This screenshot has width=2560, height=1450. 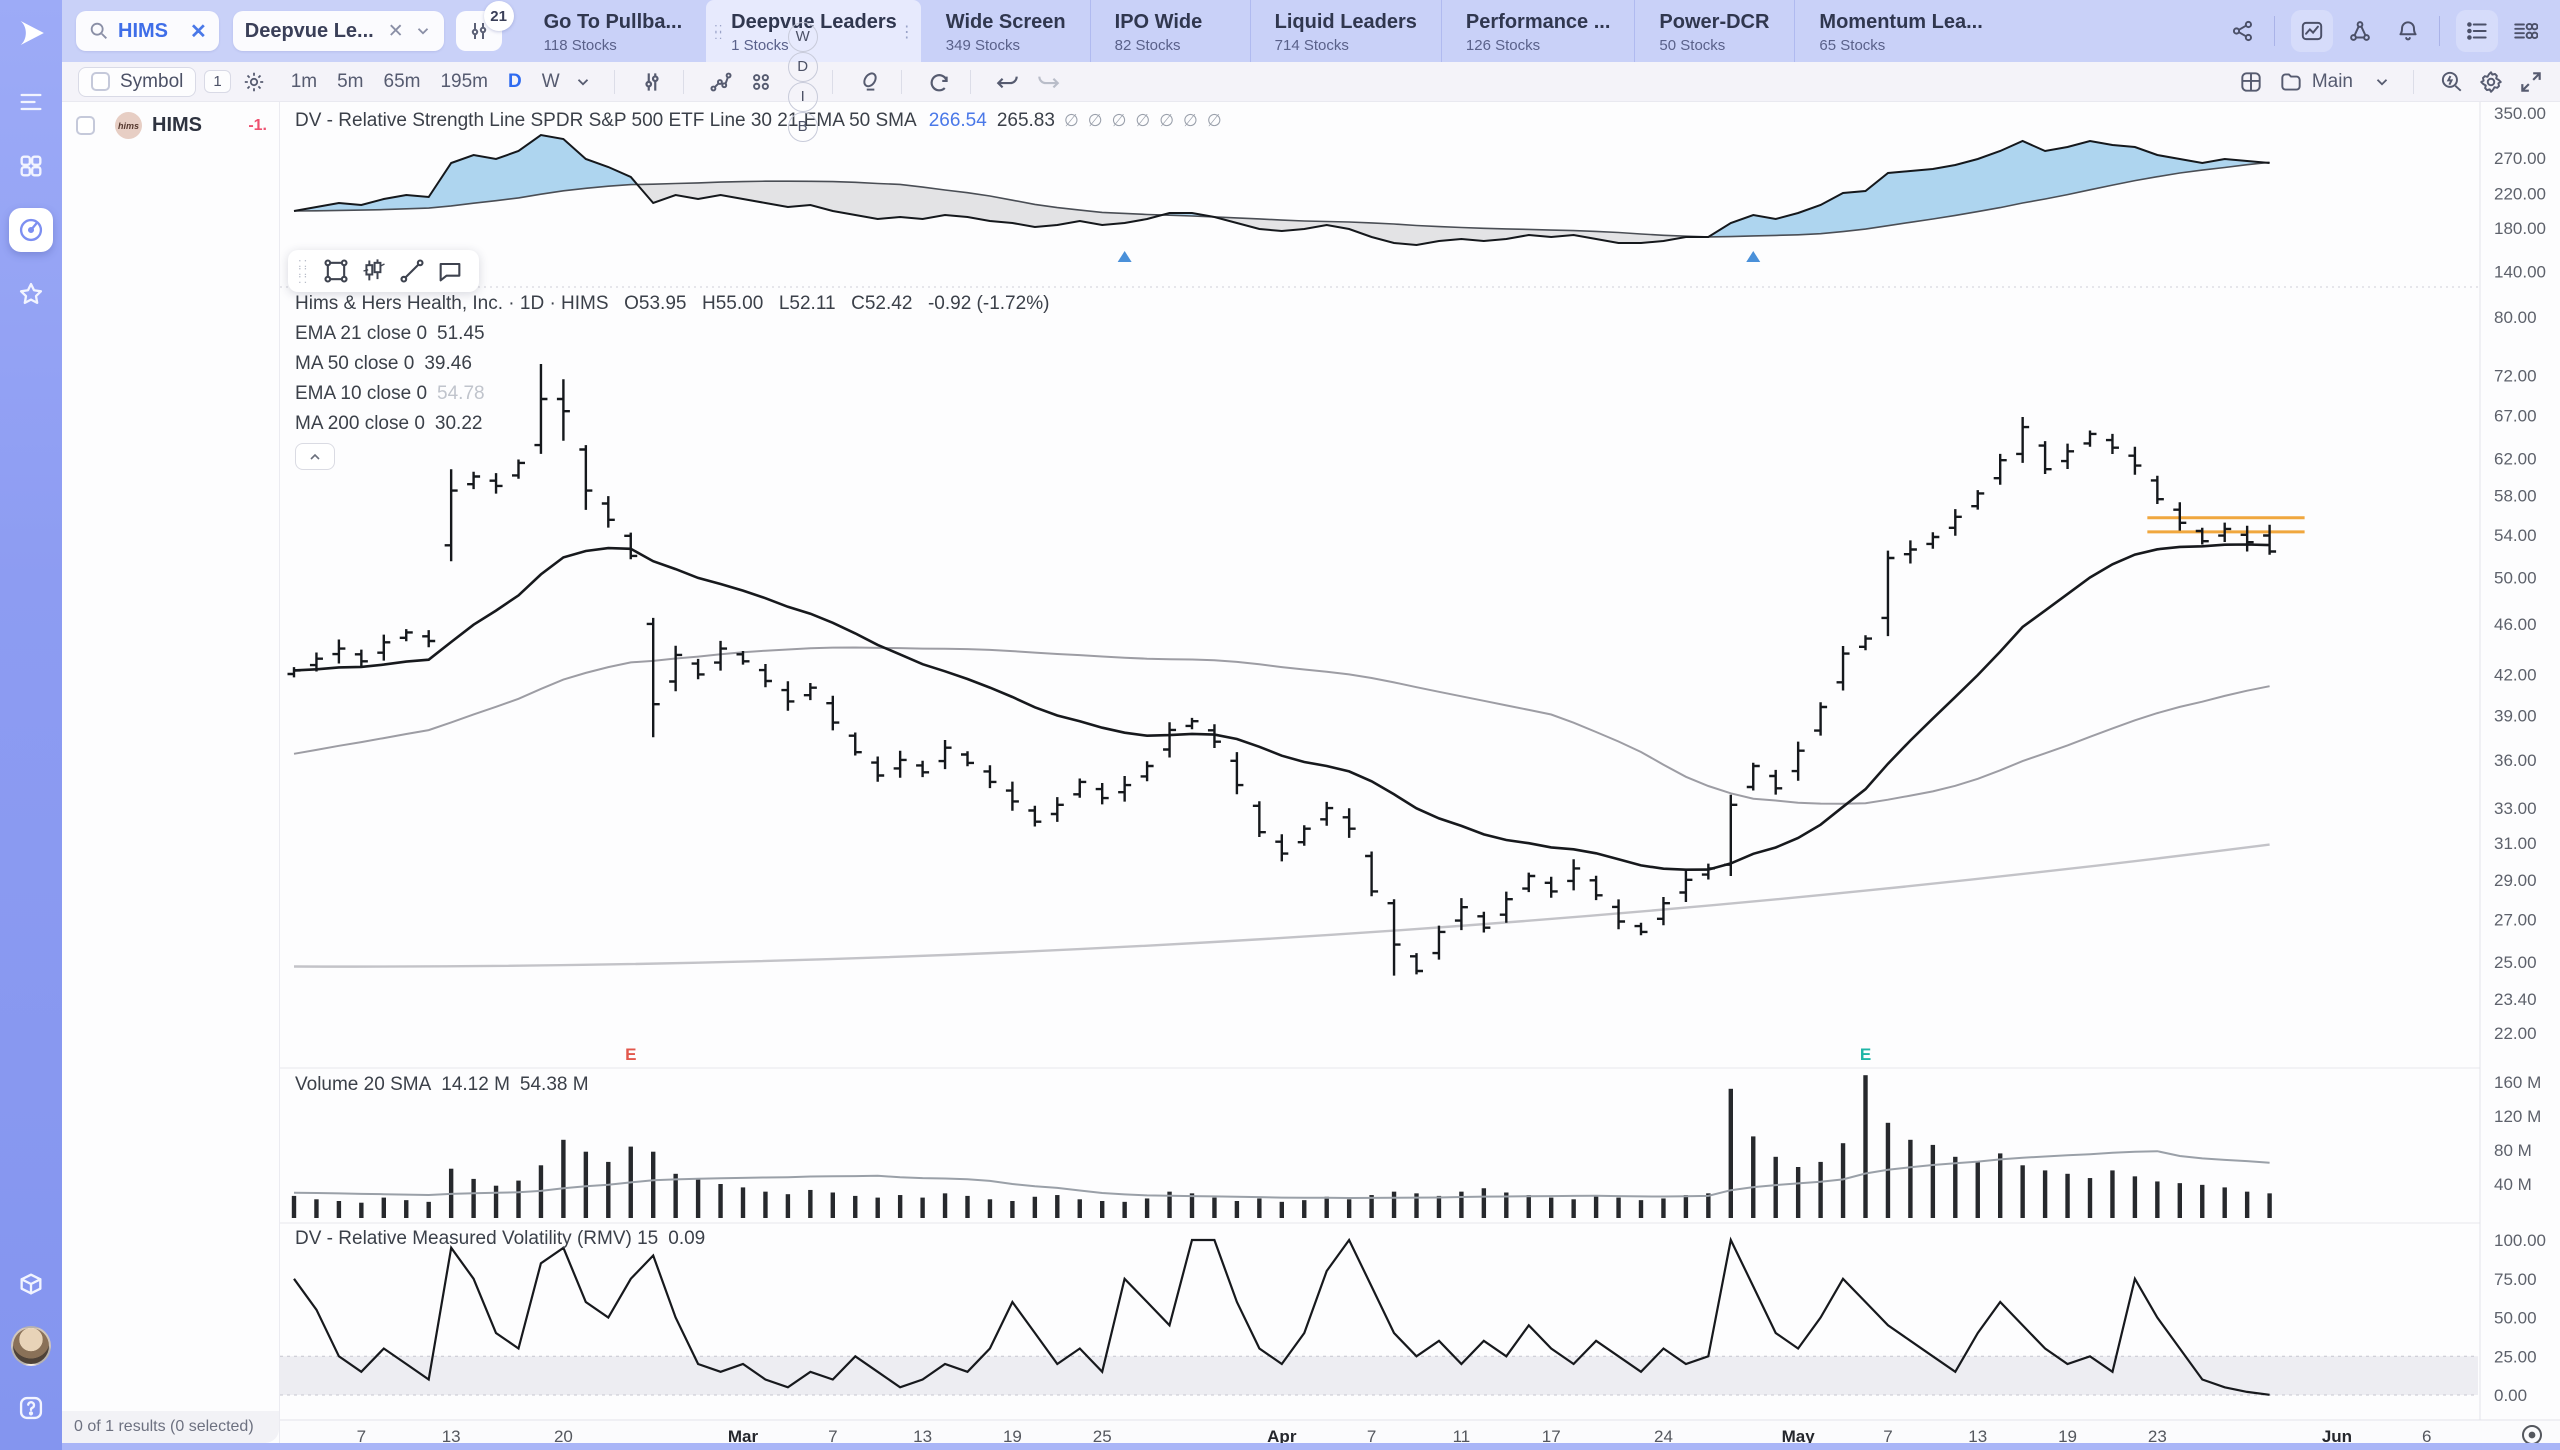 I want to click on tab-menu-dots-icon: ⋮, so click(x=906, y=32).